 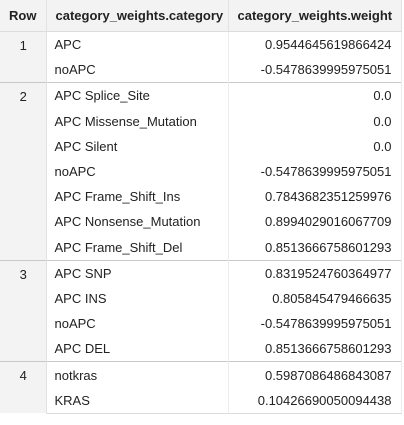 What do you see at coordinates (137, 222) in the screenshot?
I see `category-cell: APC Nonsense_Mutation` at bounding box center [137, 222].